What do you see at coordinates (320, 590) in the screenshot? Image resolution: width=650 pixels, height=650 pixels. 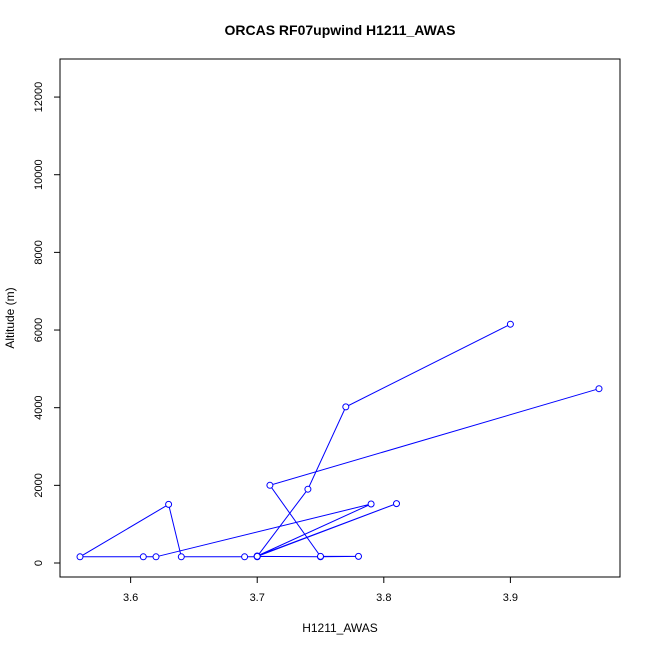 I see `x-axis: 3.6 3.7 3.8 3.9` at bounding box center [320, 590].